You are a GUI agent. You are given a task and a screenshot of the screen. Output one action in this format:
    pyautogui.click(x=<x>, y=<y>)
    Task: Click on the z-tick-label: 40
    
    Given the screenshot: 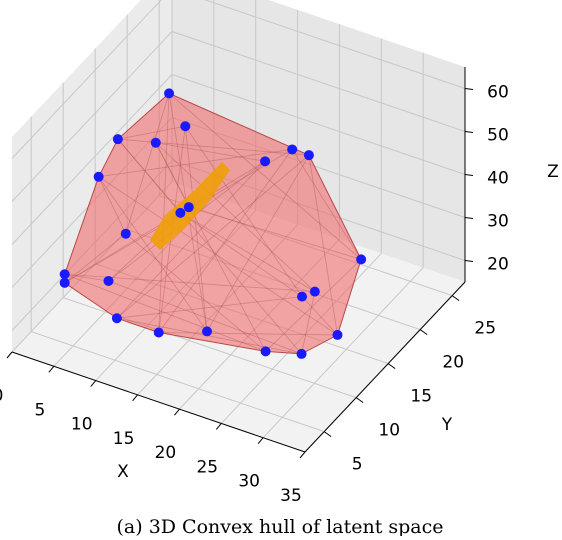 What is the action you would take?
    pyautogui.click(x=498, y=179)
    